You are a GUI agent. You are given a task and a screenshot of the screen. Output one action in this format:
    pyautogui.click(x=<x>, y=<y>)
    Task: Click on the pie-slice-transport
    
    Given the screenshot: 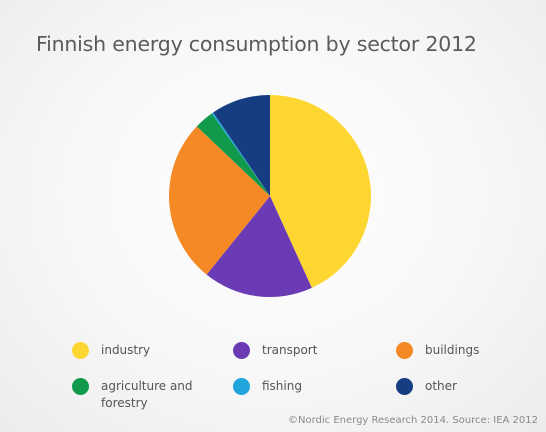 What is the action you would take?
    pyautogui.click(x=259, y=246)
    